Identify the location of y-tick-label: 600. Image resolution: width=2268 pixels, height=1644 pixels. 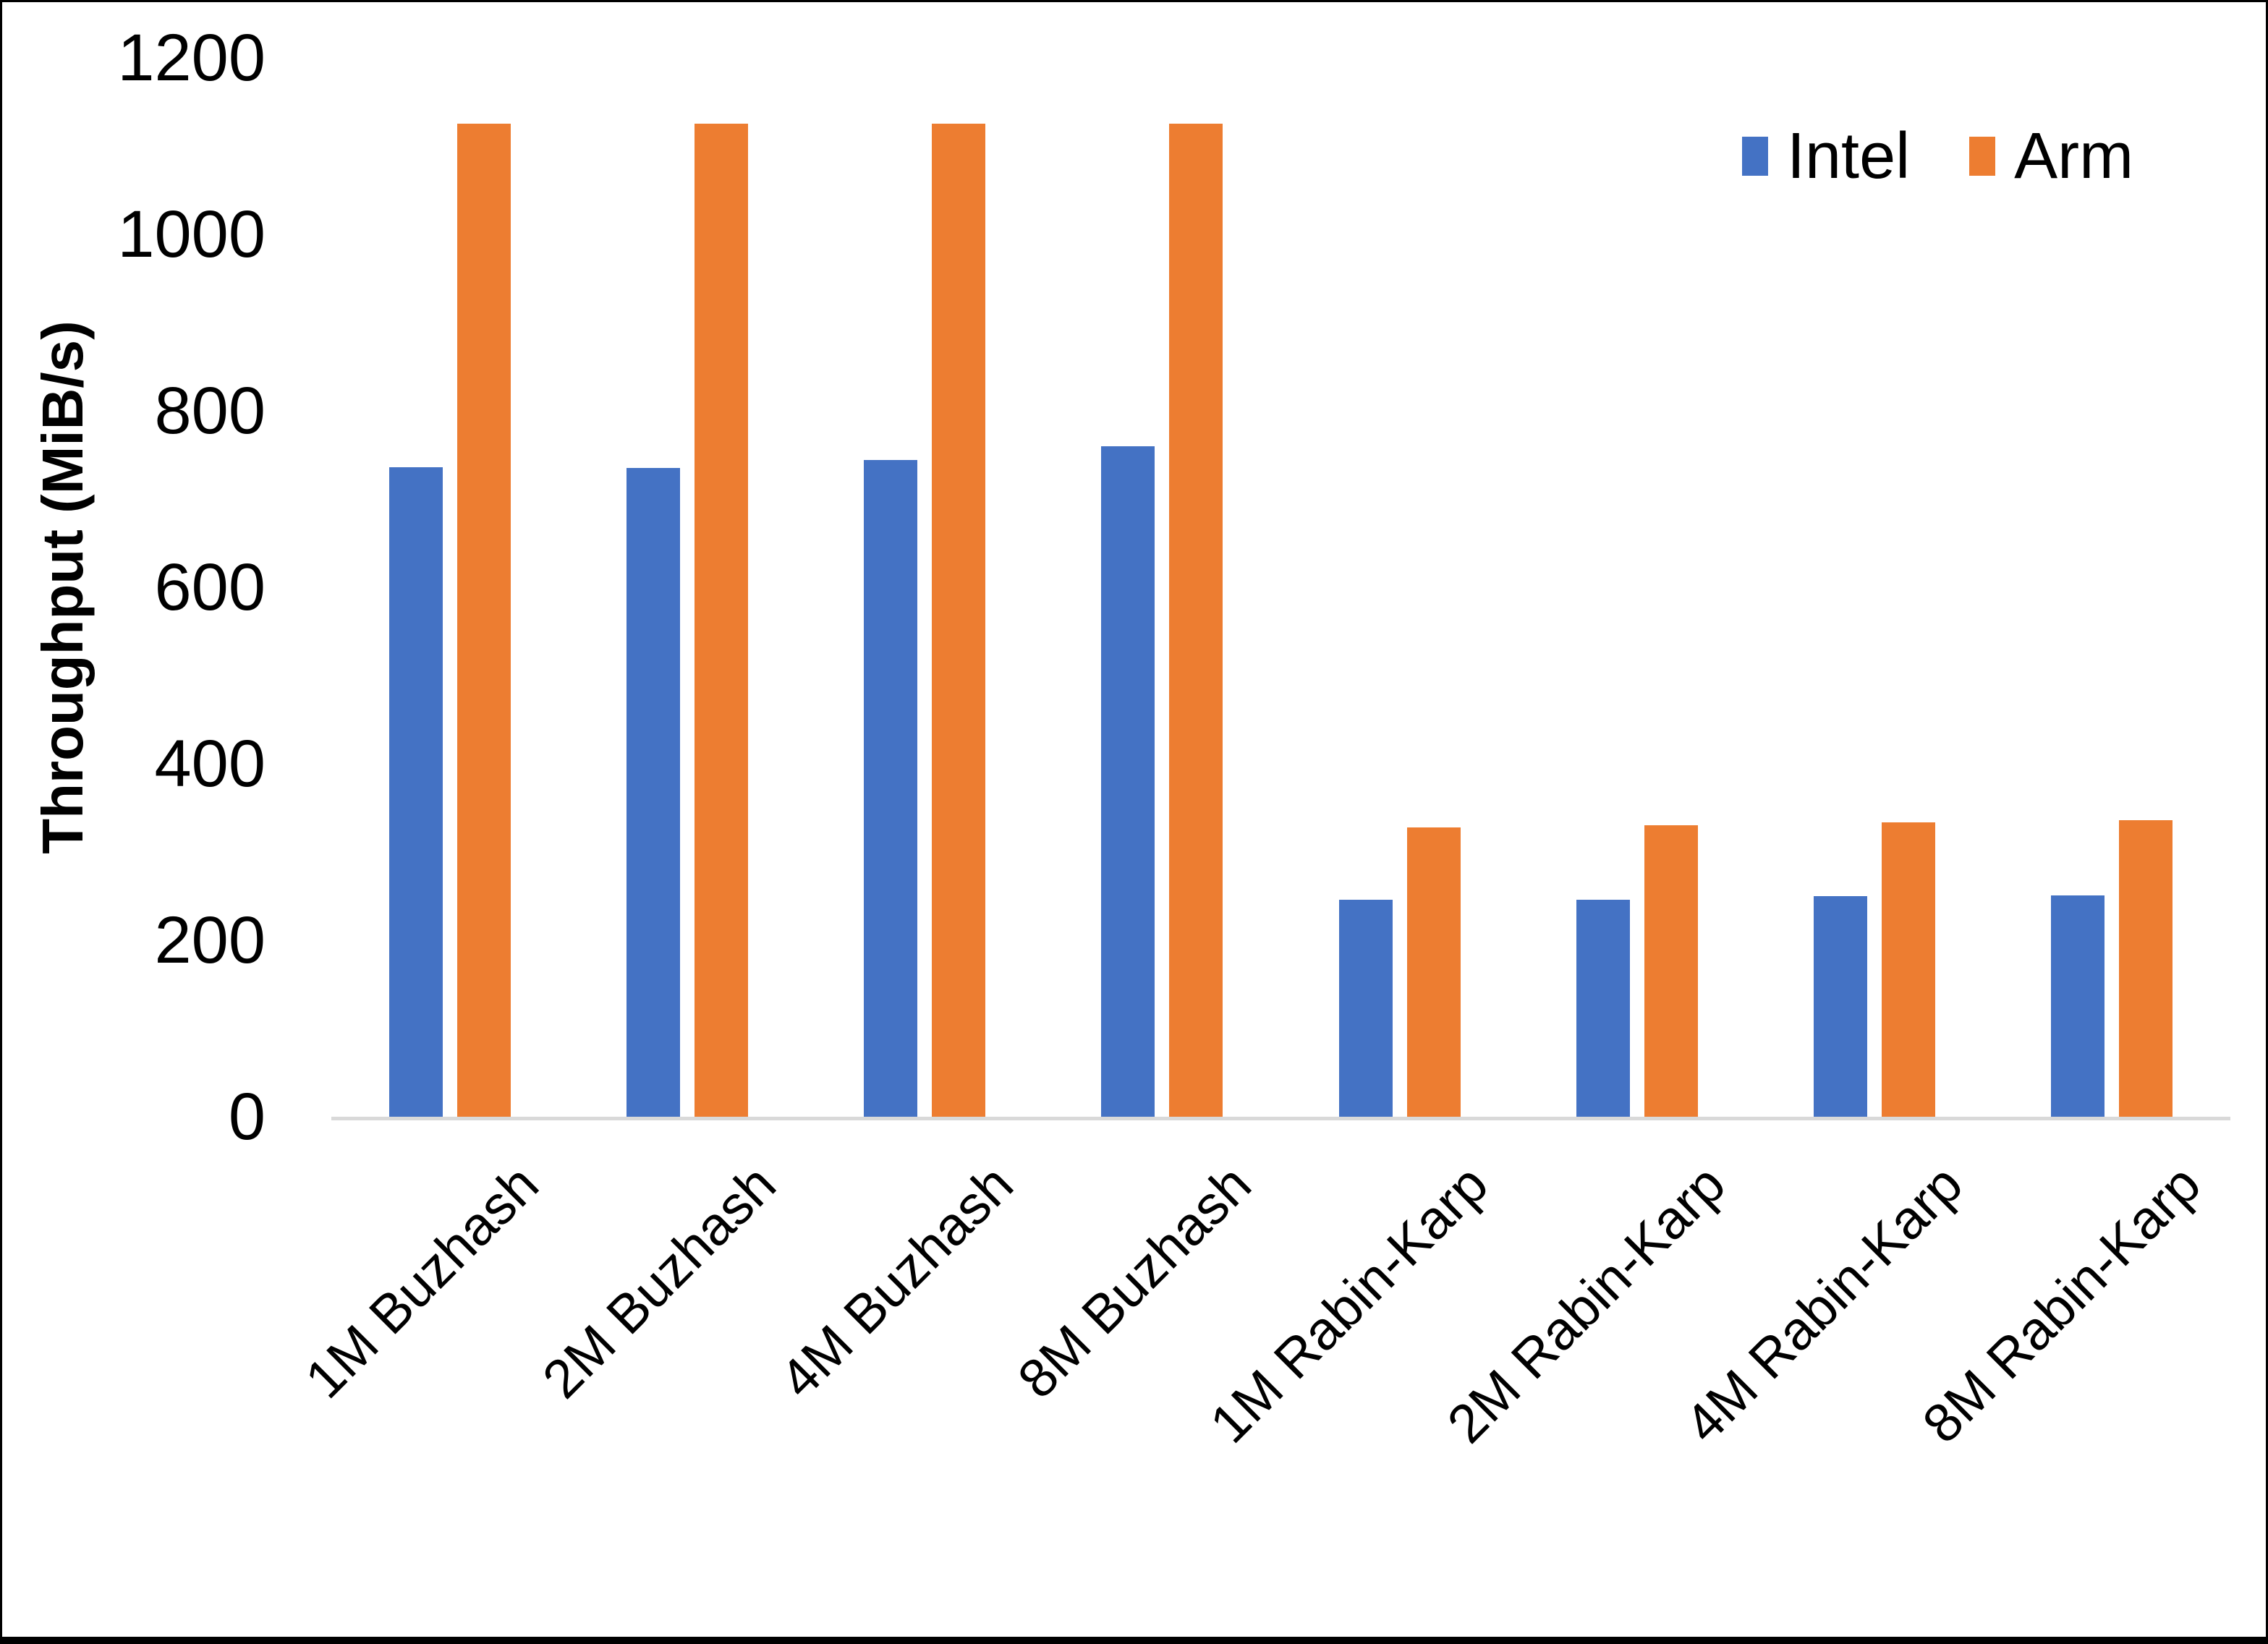
(210, 587).